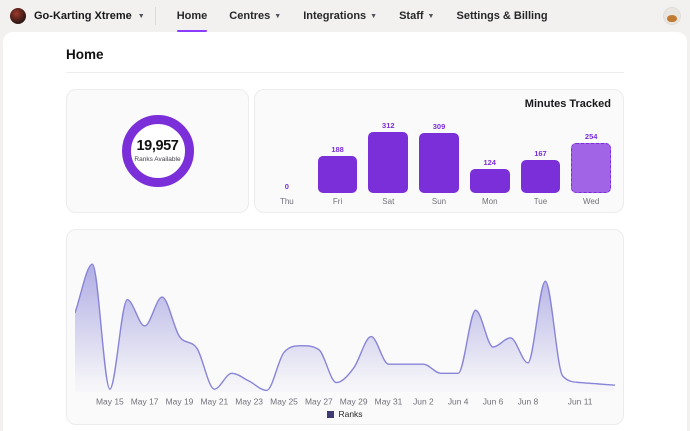  Describe the element at coordinates (389, 402) in the screenshot. I see `x-tick-label: May 31` at that location.